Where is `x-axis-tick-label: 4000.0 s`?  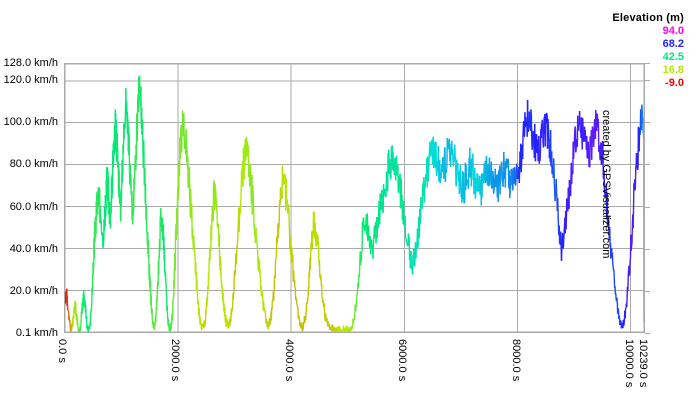 x-axis-tick-label: 4000.0 s is located at coordinates (288, 360).